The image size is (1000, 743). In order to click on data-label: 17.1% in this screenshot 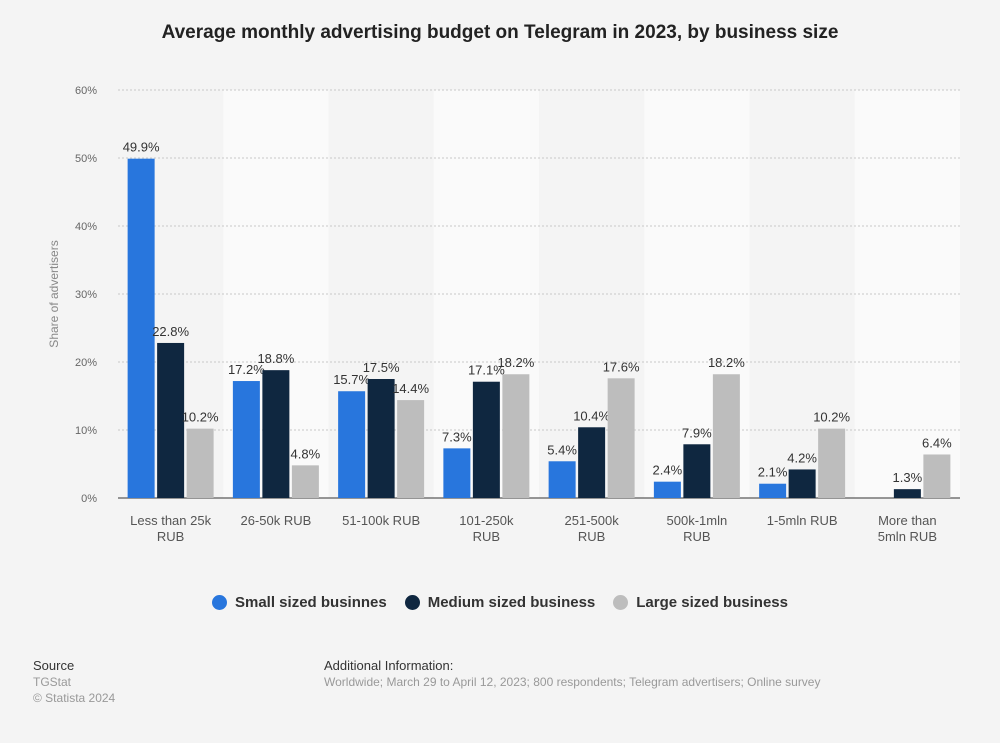, I will do `click(486, 370)`.